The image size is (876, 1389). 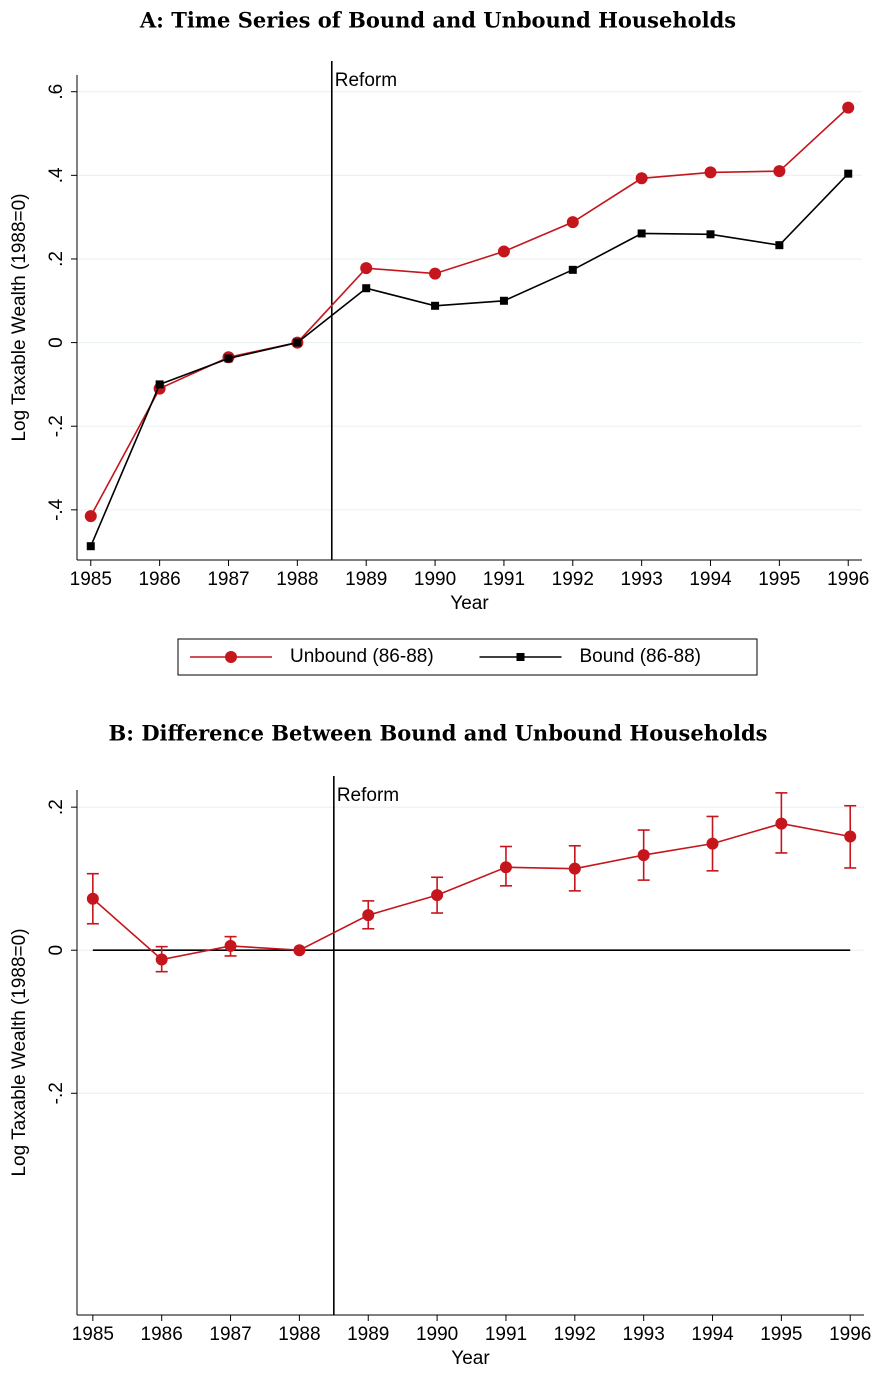 What do you see at coordinates (471, 891) in the screenshot?
I see `series-line` at bounding box center [471, 891].